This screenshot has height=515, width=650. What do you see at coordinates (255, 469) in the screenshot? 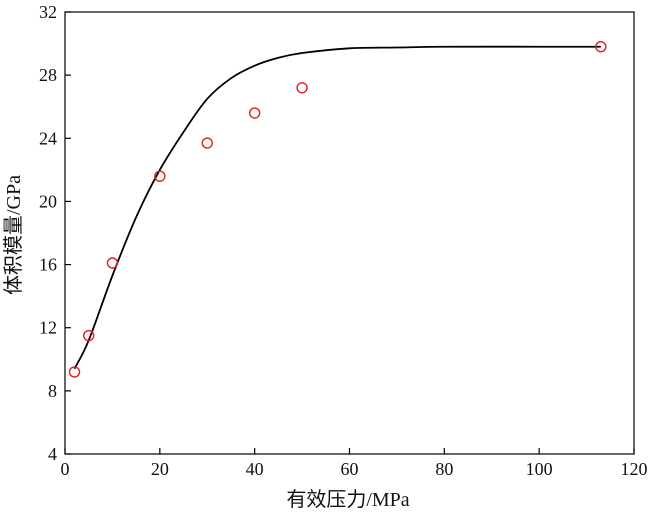
I see `x-tick-label: 40` at bounding box center [255, 469].